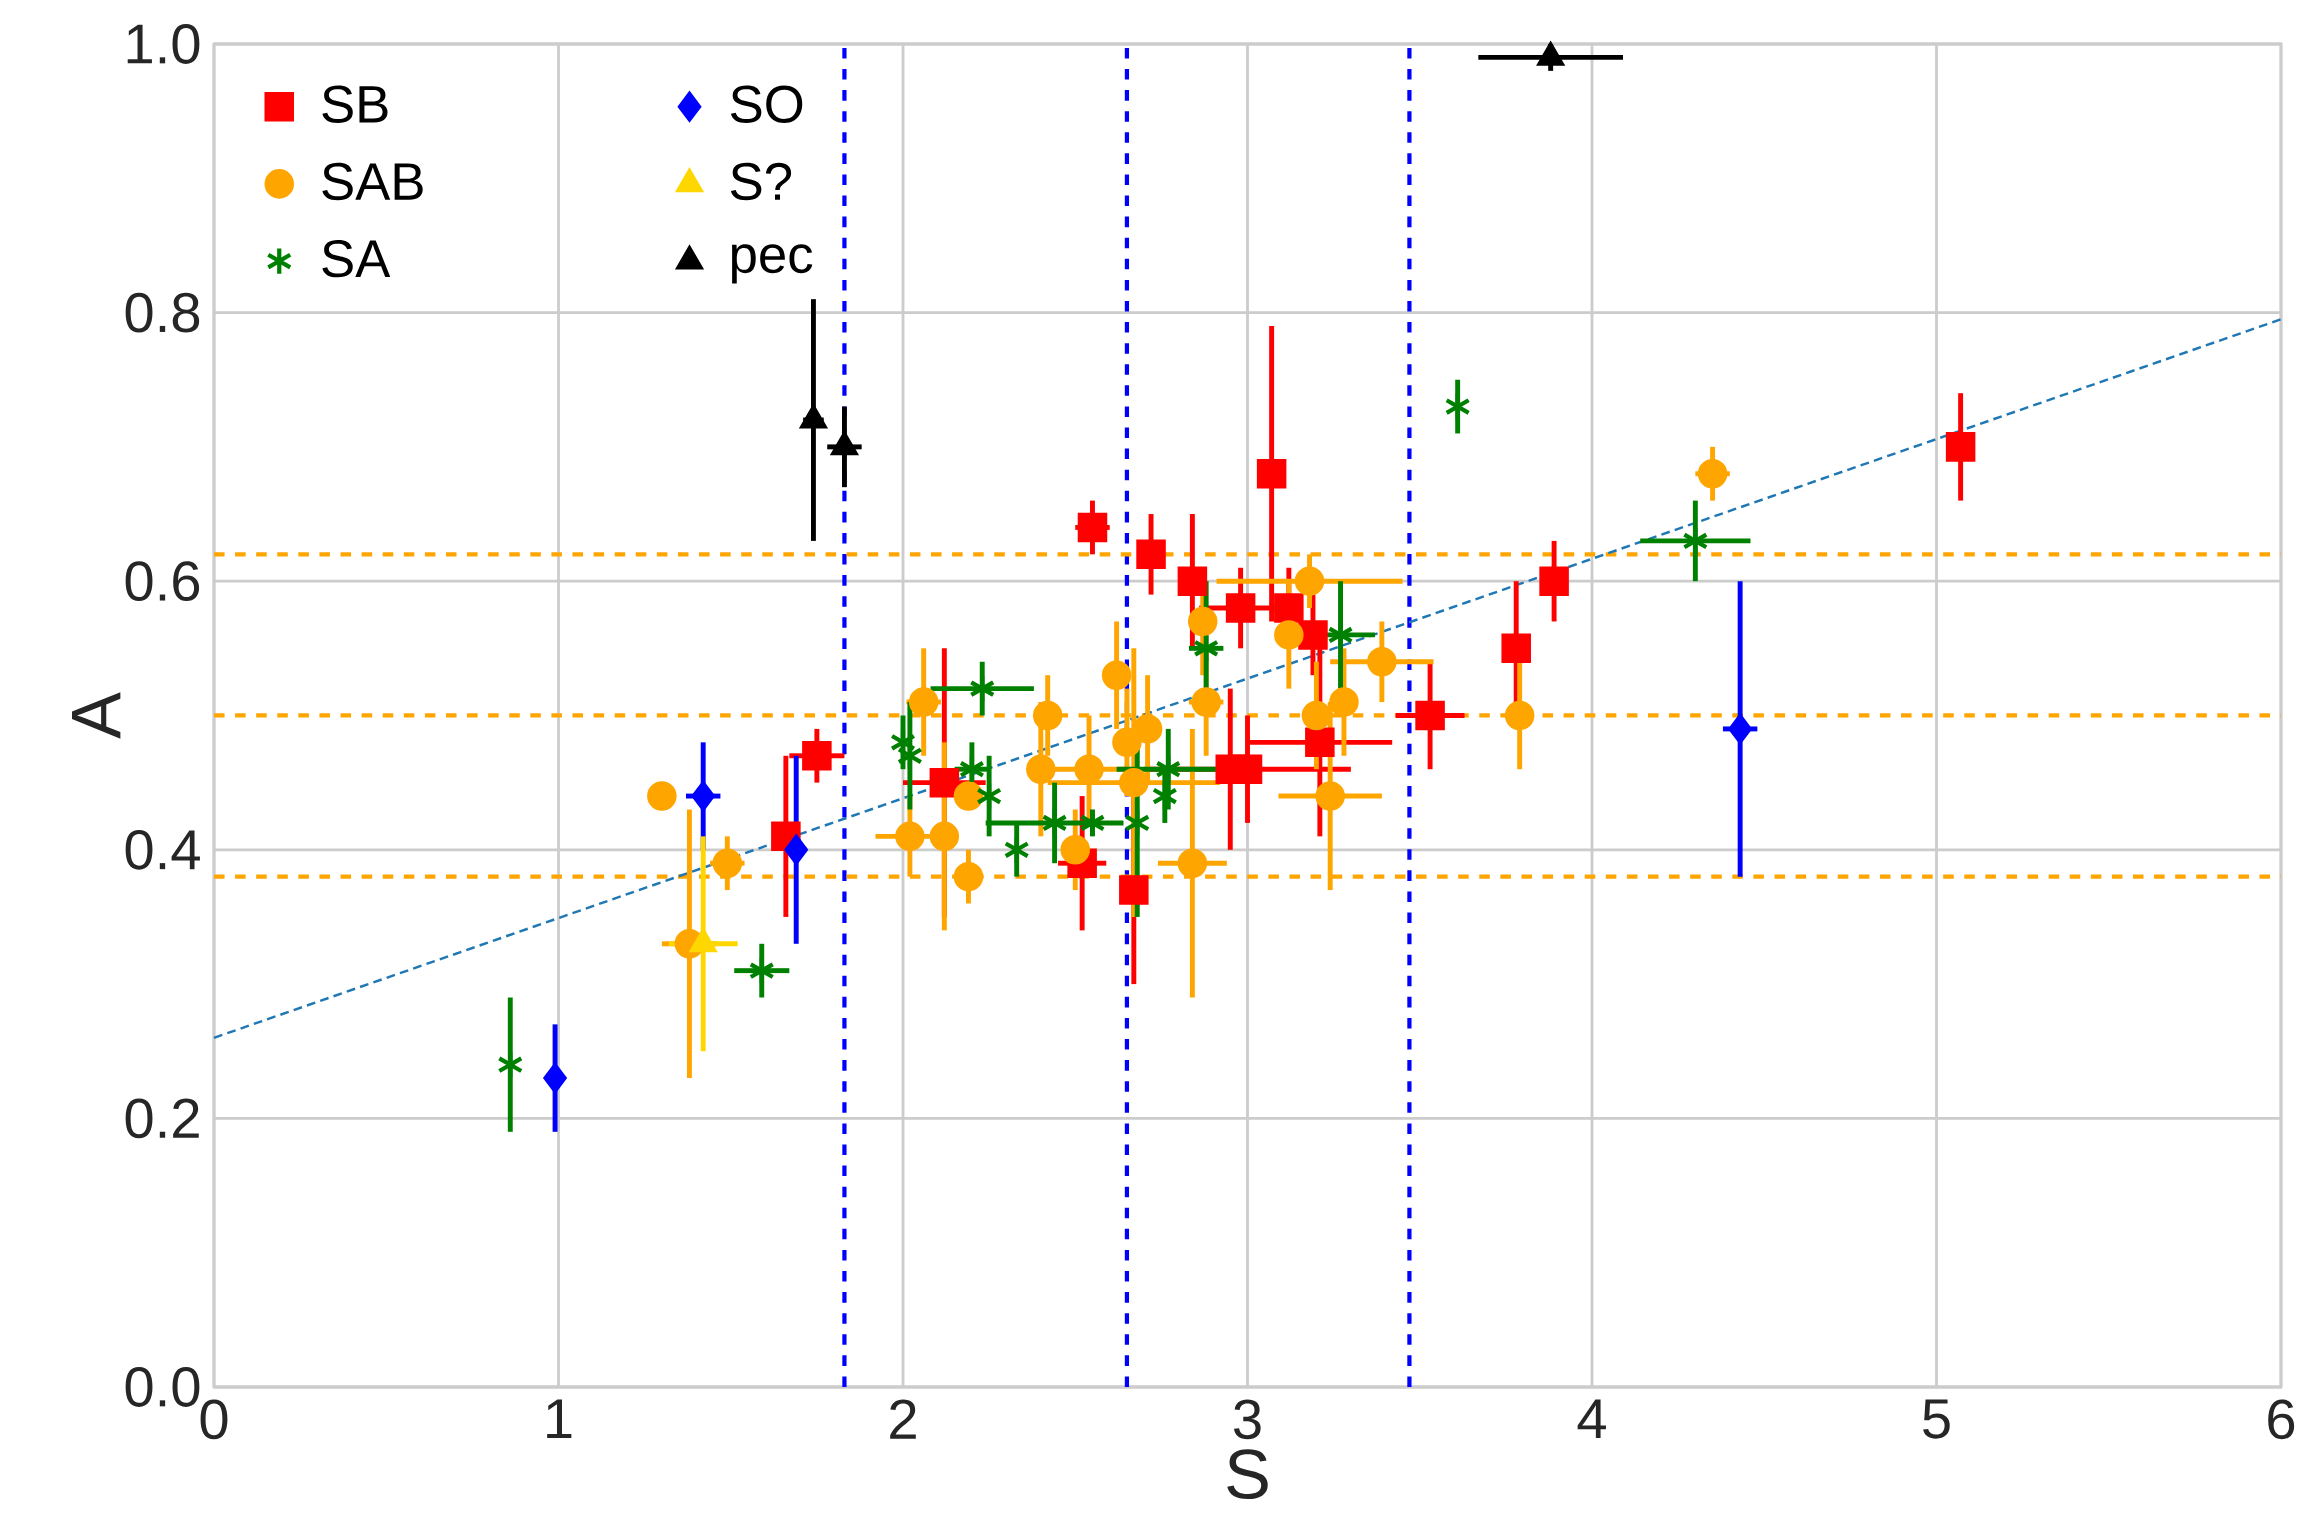 The width and height of the screenshot is (2300, 1521). Describe the element at coordinates (1591, 1419) in the screenshot. I see `x-tick-label: 4` at that location.